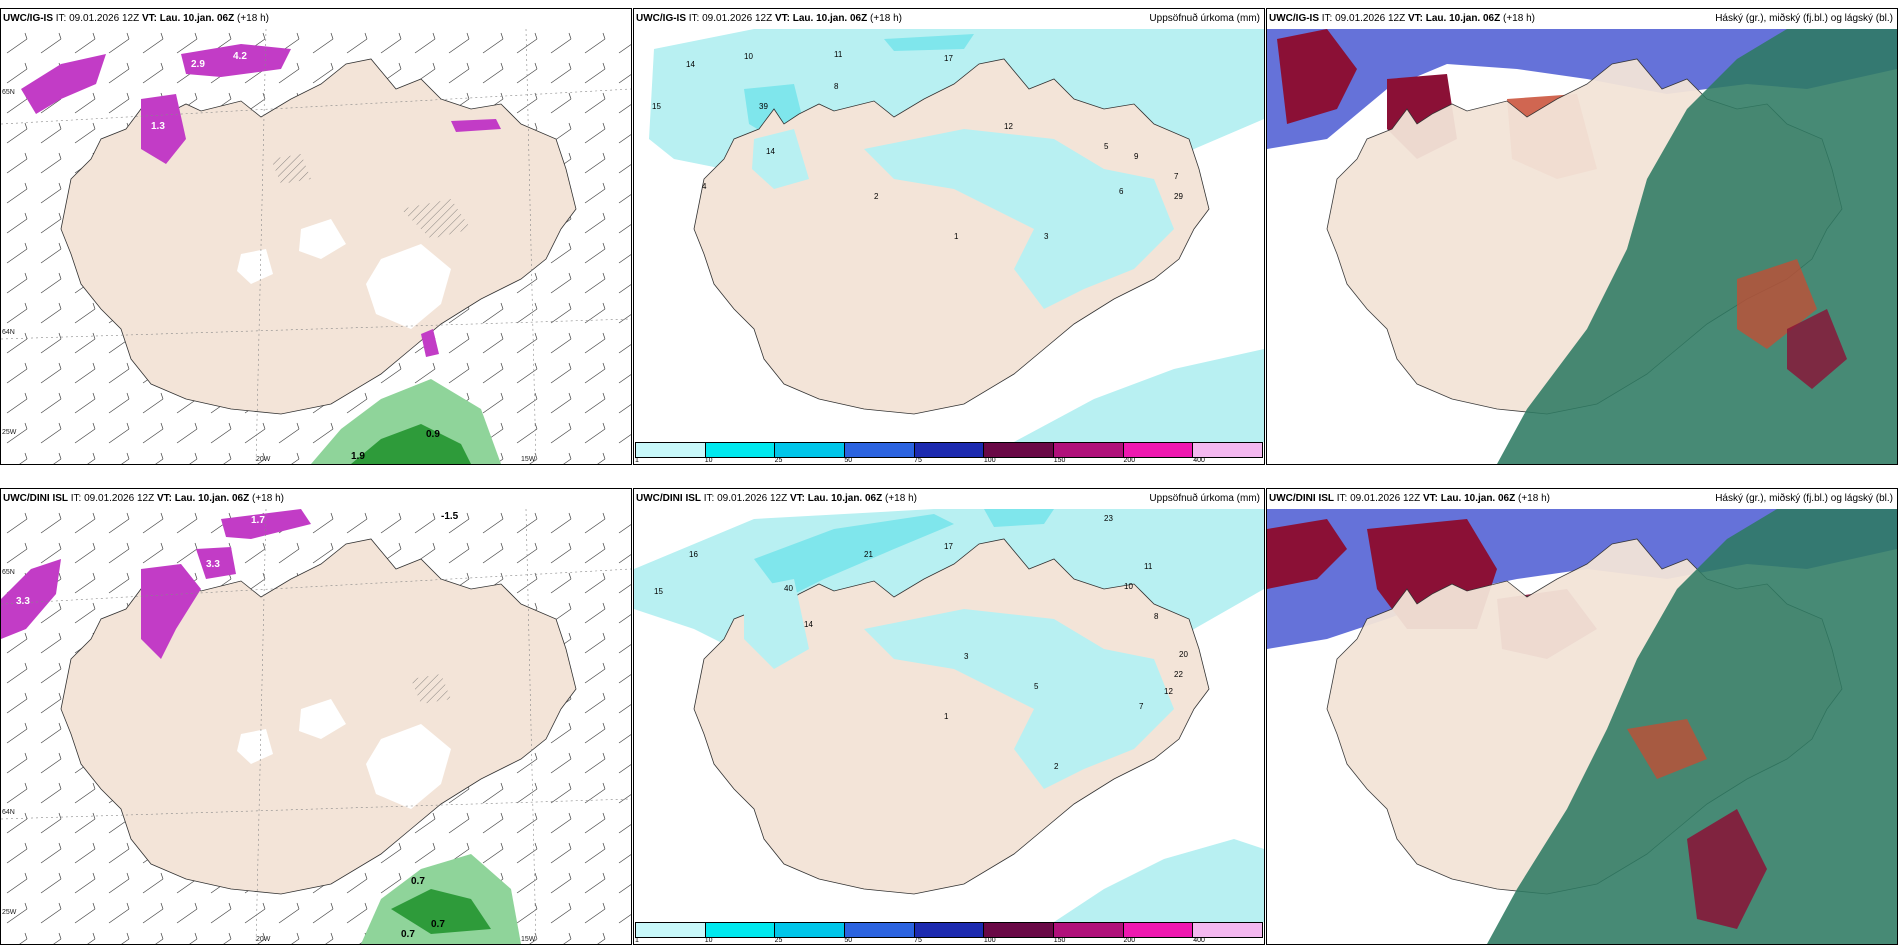  I want to click on value-label: 1.7, so click(258, 520).